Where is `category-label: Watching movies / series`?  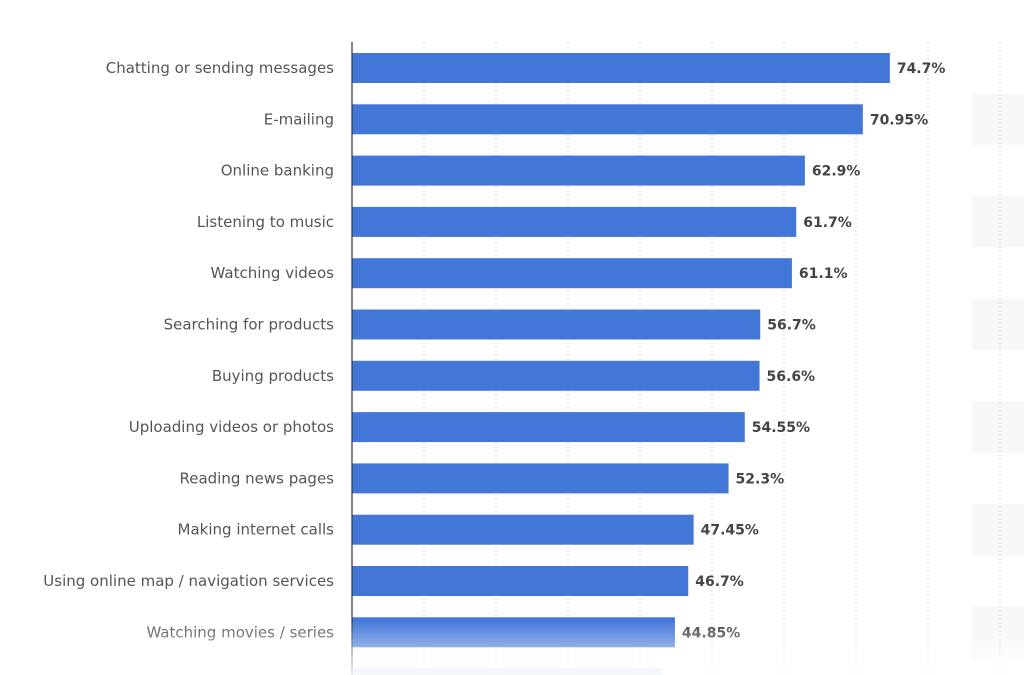 category-label: Watching movies / series is located at coordinates (240, 632).